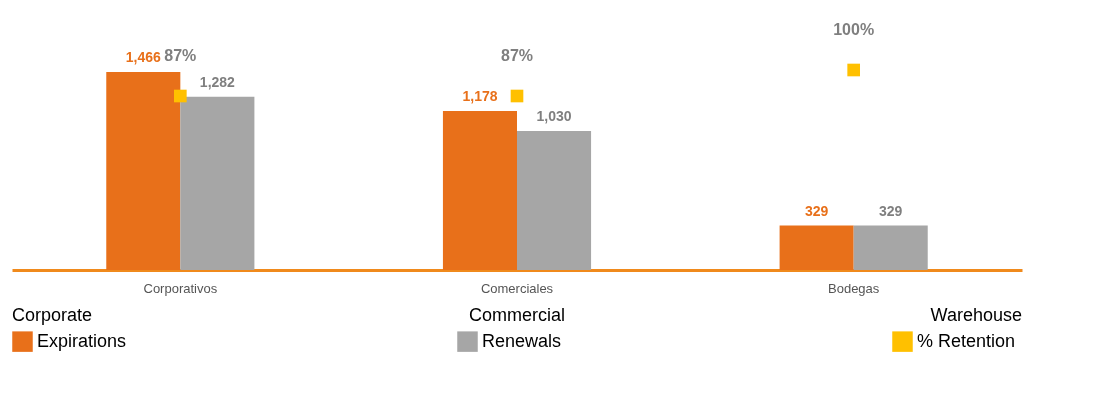 This screenshot has width=1117, height=418. I want to click on data-label: 100%, so click(854, 29).